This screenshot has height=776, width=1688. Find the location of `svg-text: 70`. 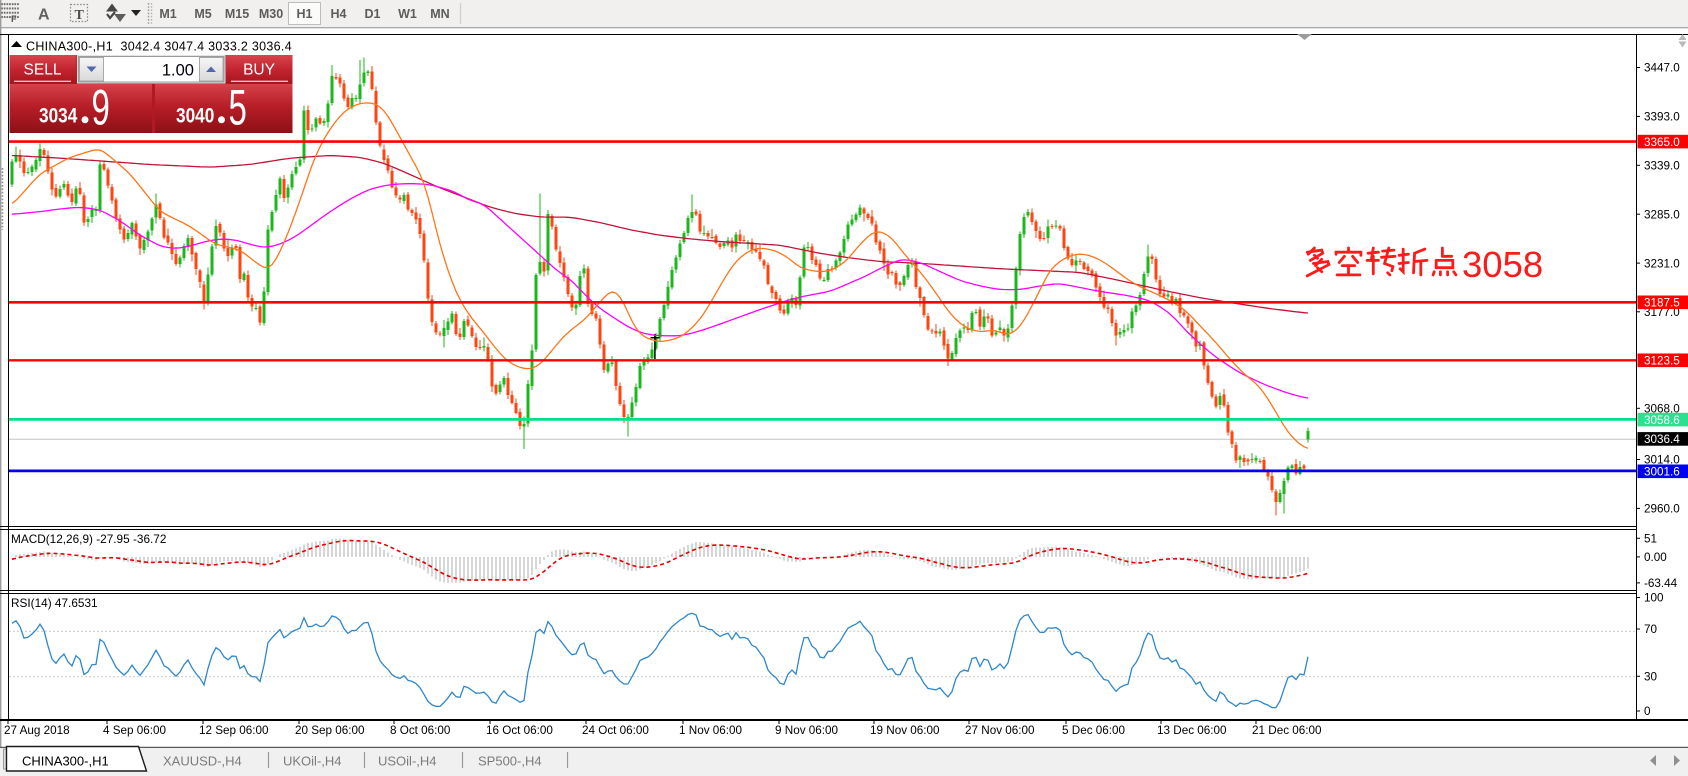

svg-text: 70 is located at coordinates (1651, 629).